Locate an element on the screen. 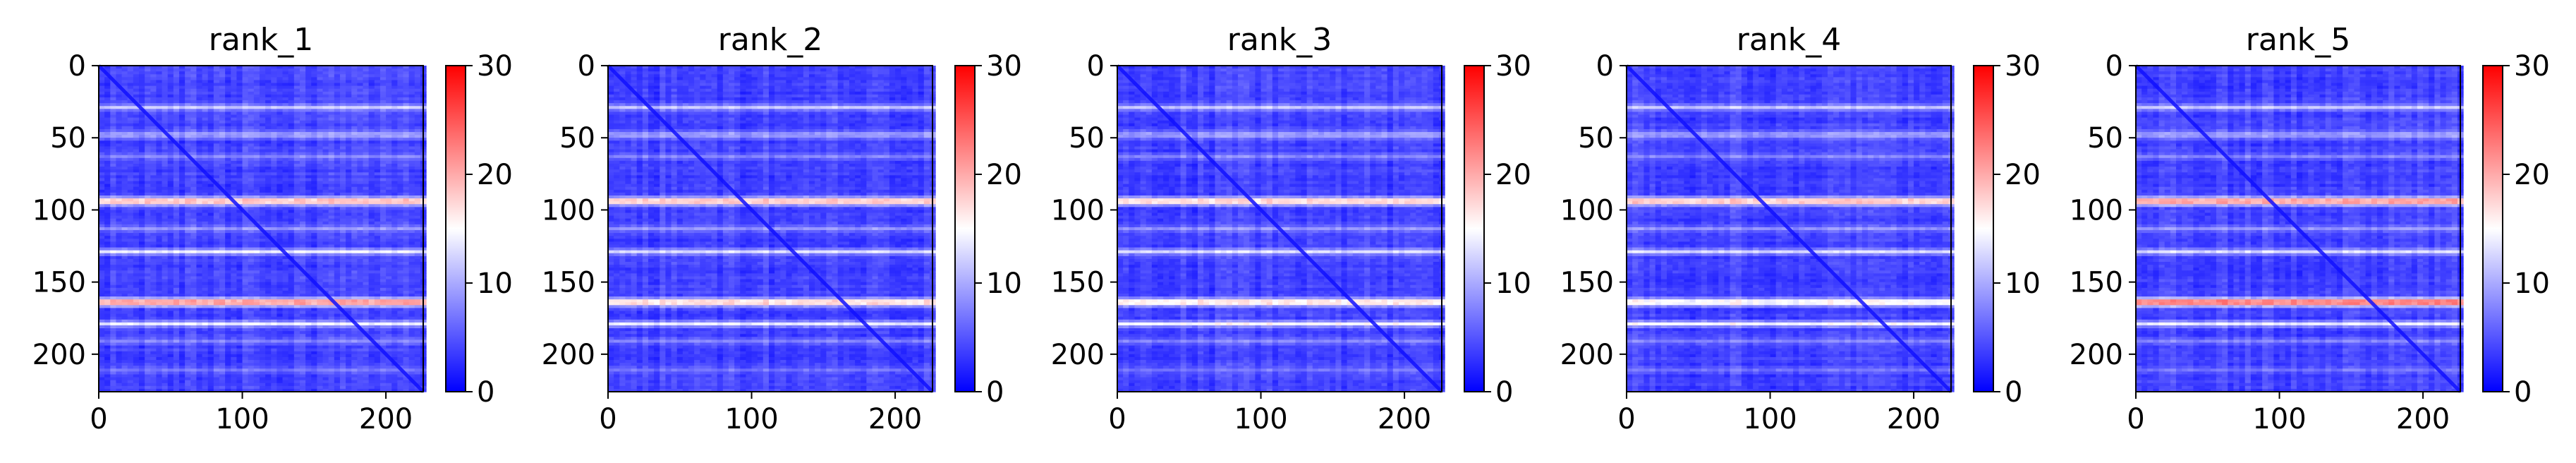 This screenshot has height=463, width=2576. panel-title: rank_2 is located at coordinates (770, 40).